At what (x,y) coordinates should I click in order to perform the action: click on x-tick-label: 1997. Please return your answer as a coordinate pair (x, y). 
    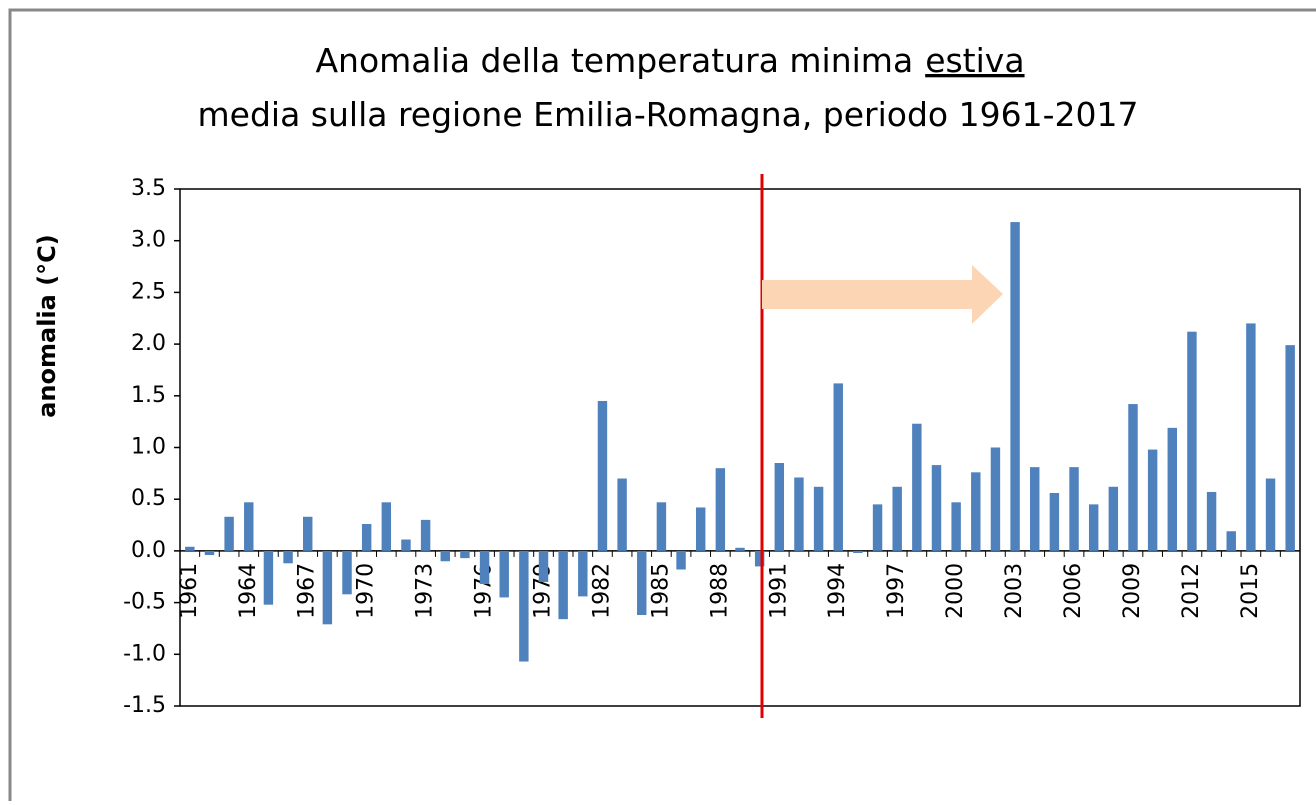
    Looking at the image, I should click on (896, 591).